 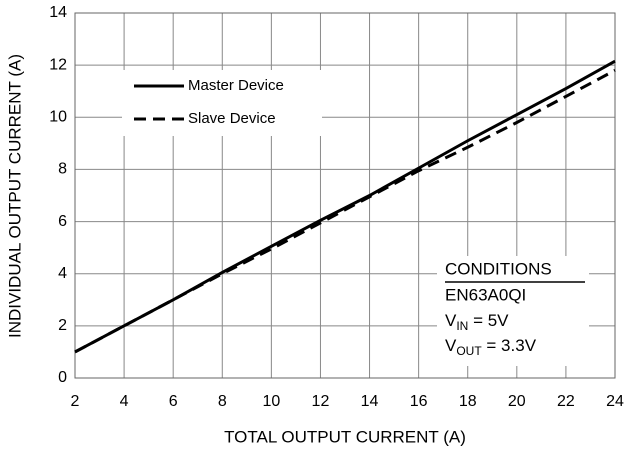 I want to click on legend-label: Slave Device, so click(x=232, y=118).